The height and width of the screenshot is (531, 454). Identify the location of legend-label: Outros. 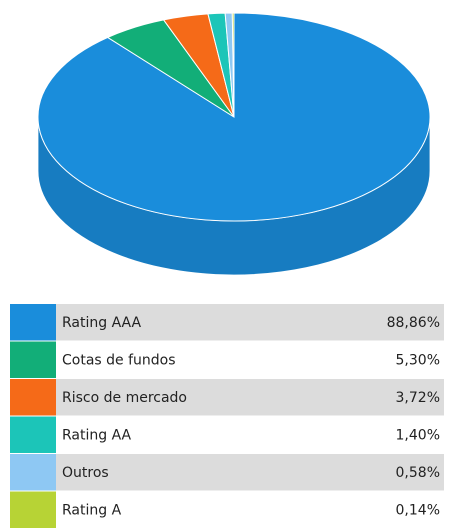
(85, 473).